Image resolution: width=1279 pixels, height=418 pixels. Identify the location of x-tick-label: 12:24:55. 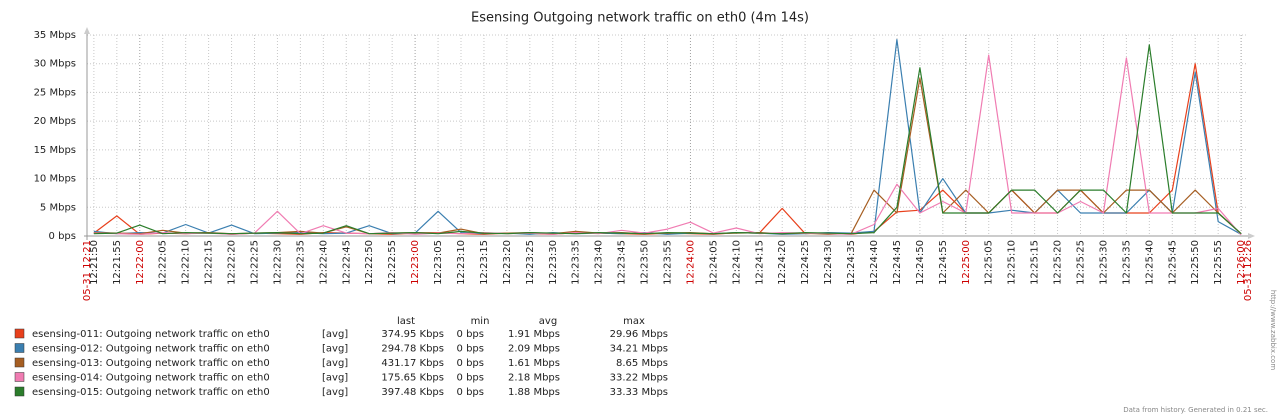
(943, 262).